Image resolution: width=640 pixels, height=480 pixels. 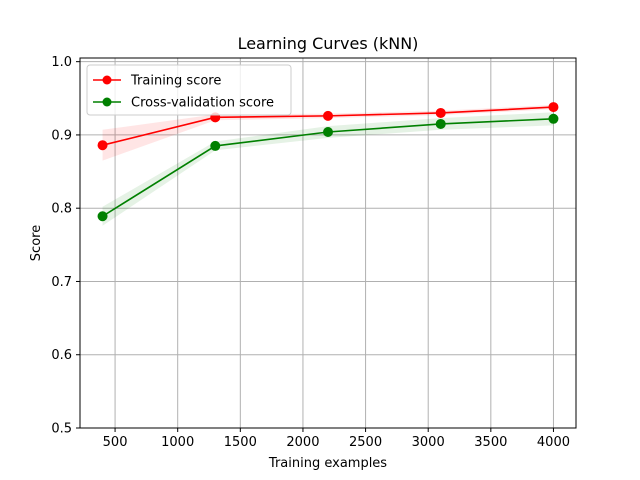 What do you see at coordinates (61, 282) in the screenshot?
I see `y-tick-label: 0.7` at bounding box center [61, 282].